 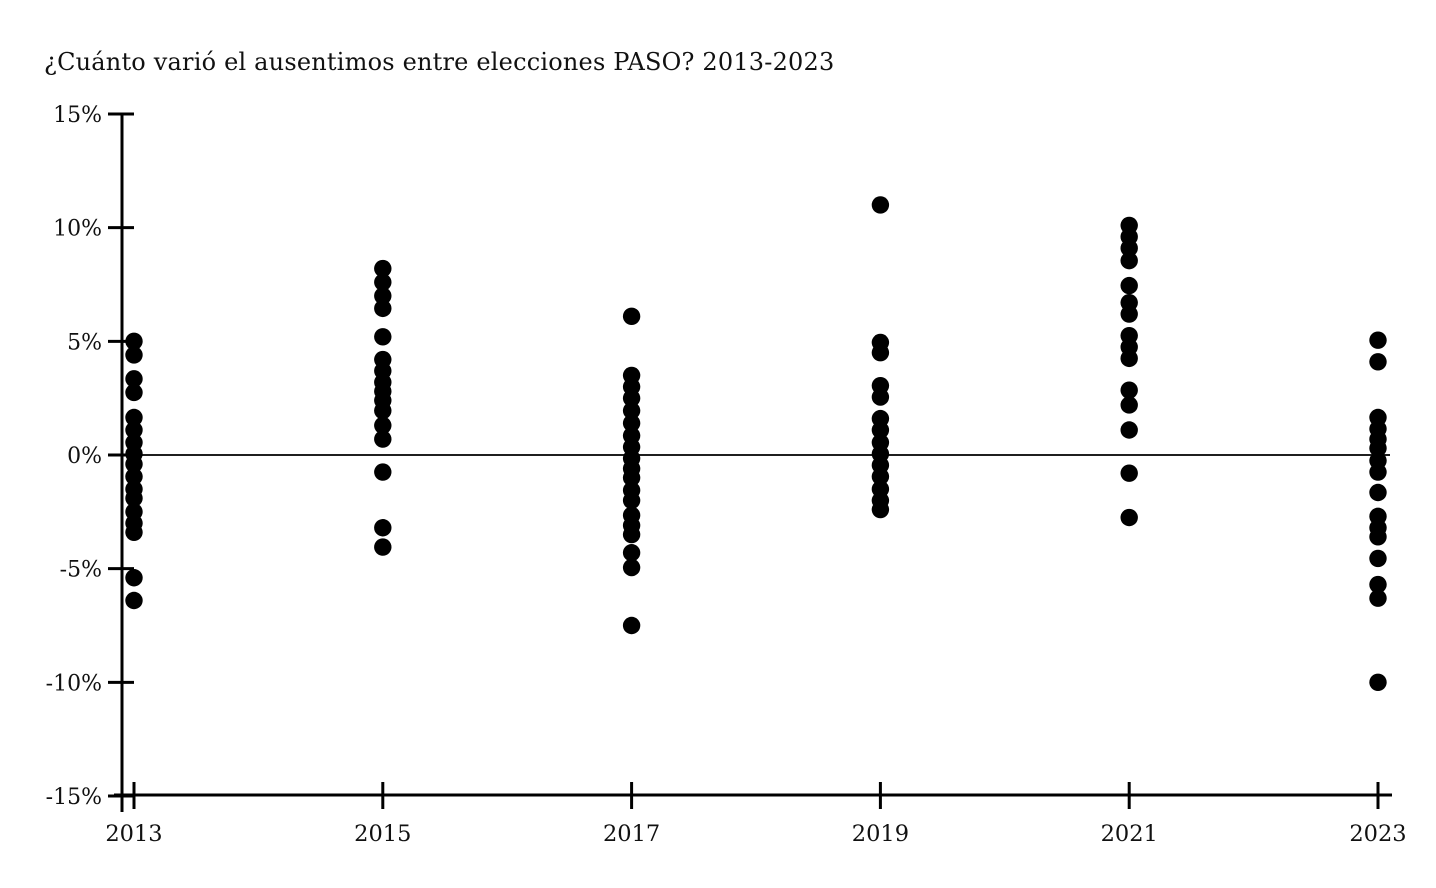 I want to click on x-tick-label: 2019, so click(x=880, y=834).